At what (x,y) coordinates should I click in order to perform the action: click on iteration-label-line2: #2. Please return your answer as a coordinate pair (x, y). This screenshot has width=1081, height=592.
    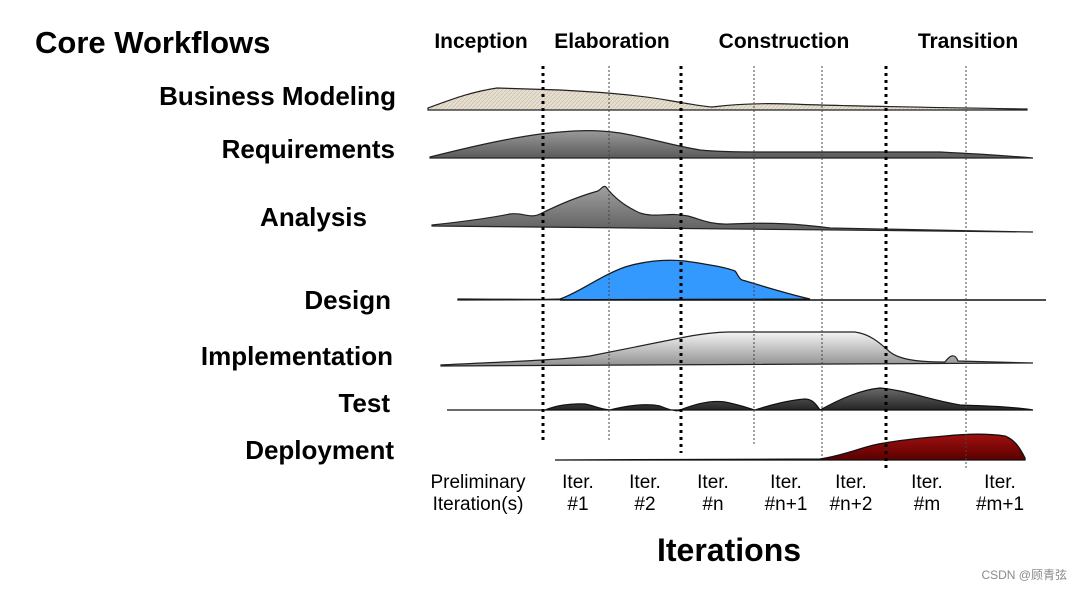
    Looking at the image, I should click on (645, 504).